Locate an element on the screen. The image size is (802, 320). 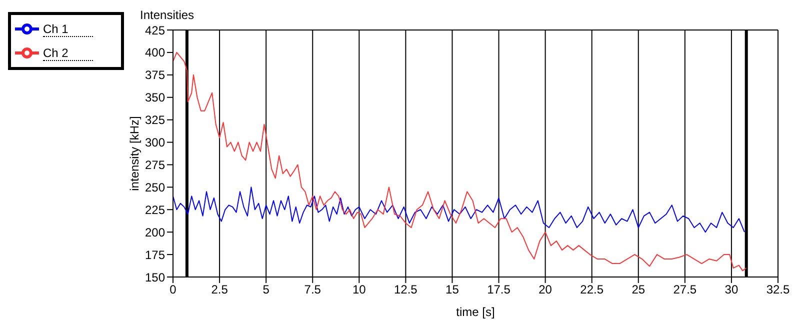
y-axis-title: intensity [kHz] is located at coordinates (134, 153).